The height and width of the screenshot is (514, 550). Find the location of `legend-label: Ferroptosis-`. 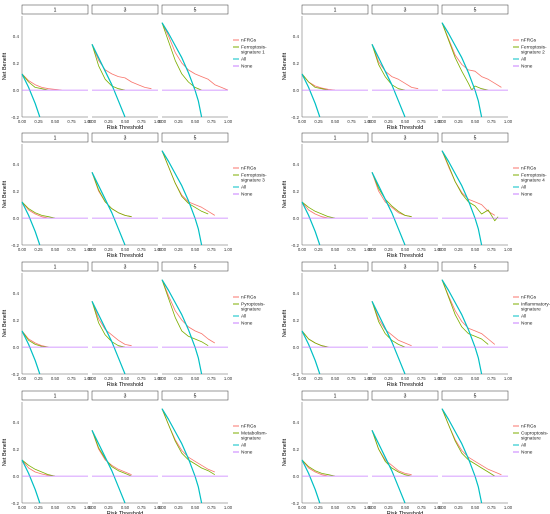

legend-label: Ferroptosis- is located at coordinates (534, 48).